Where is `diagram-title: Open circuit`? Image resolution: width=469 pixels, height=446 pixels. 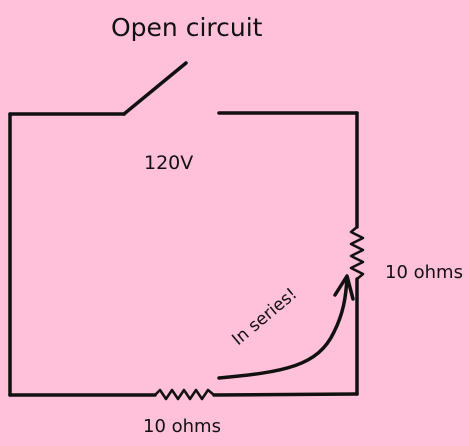
diagram-title: Open circuit is located at coordinates (187, 27).